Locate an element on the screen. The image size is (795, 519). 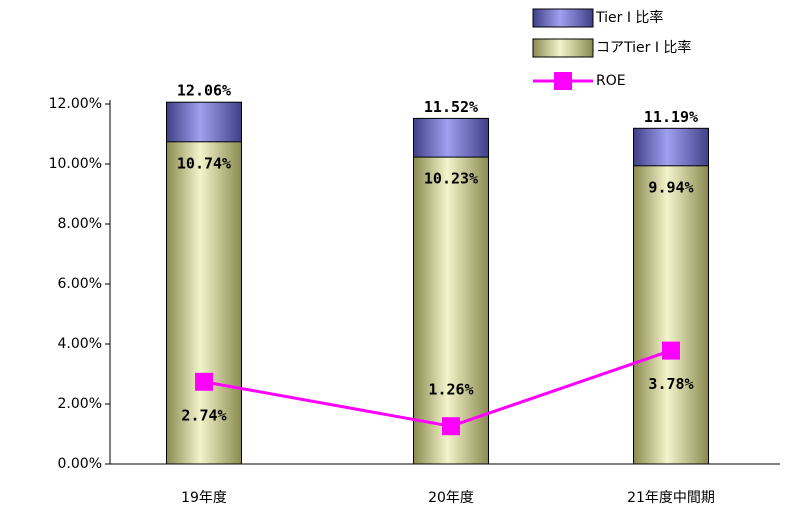
legend-label: Tier I 比率 is located at coordinates (629, 17).